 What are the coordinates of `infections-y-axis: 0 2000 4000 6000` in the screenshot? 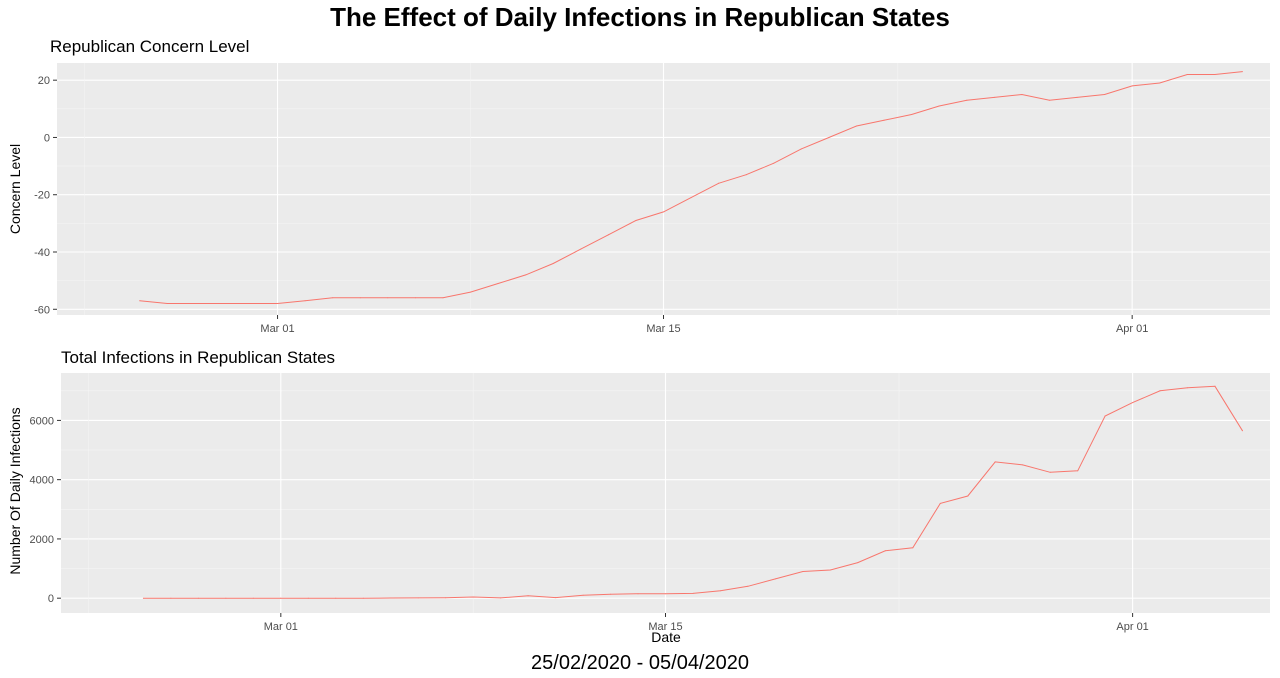 It's located at (45, 510).